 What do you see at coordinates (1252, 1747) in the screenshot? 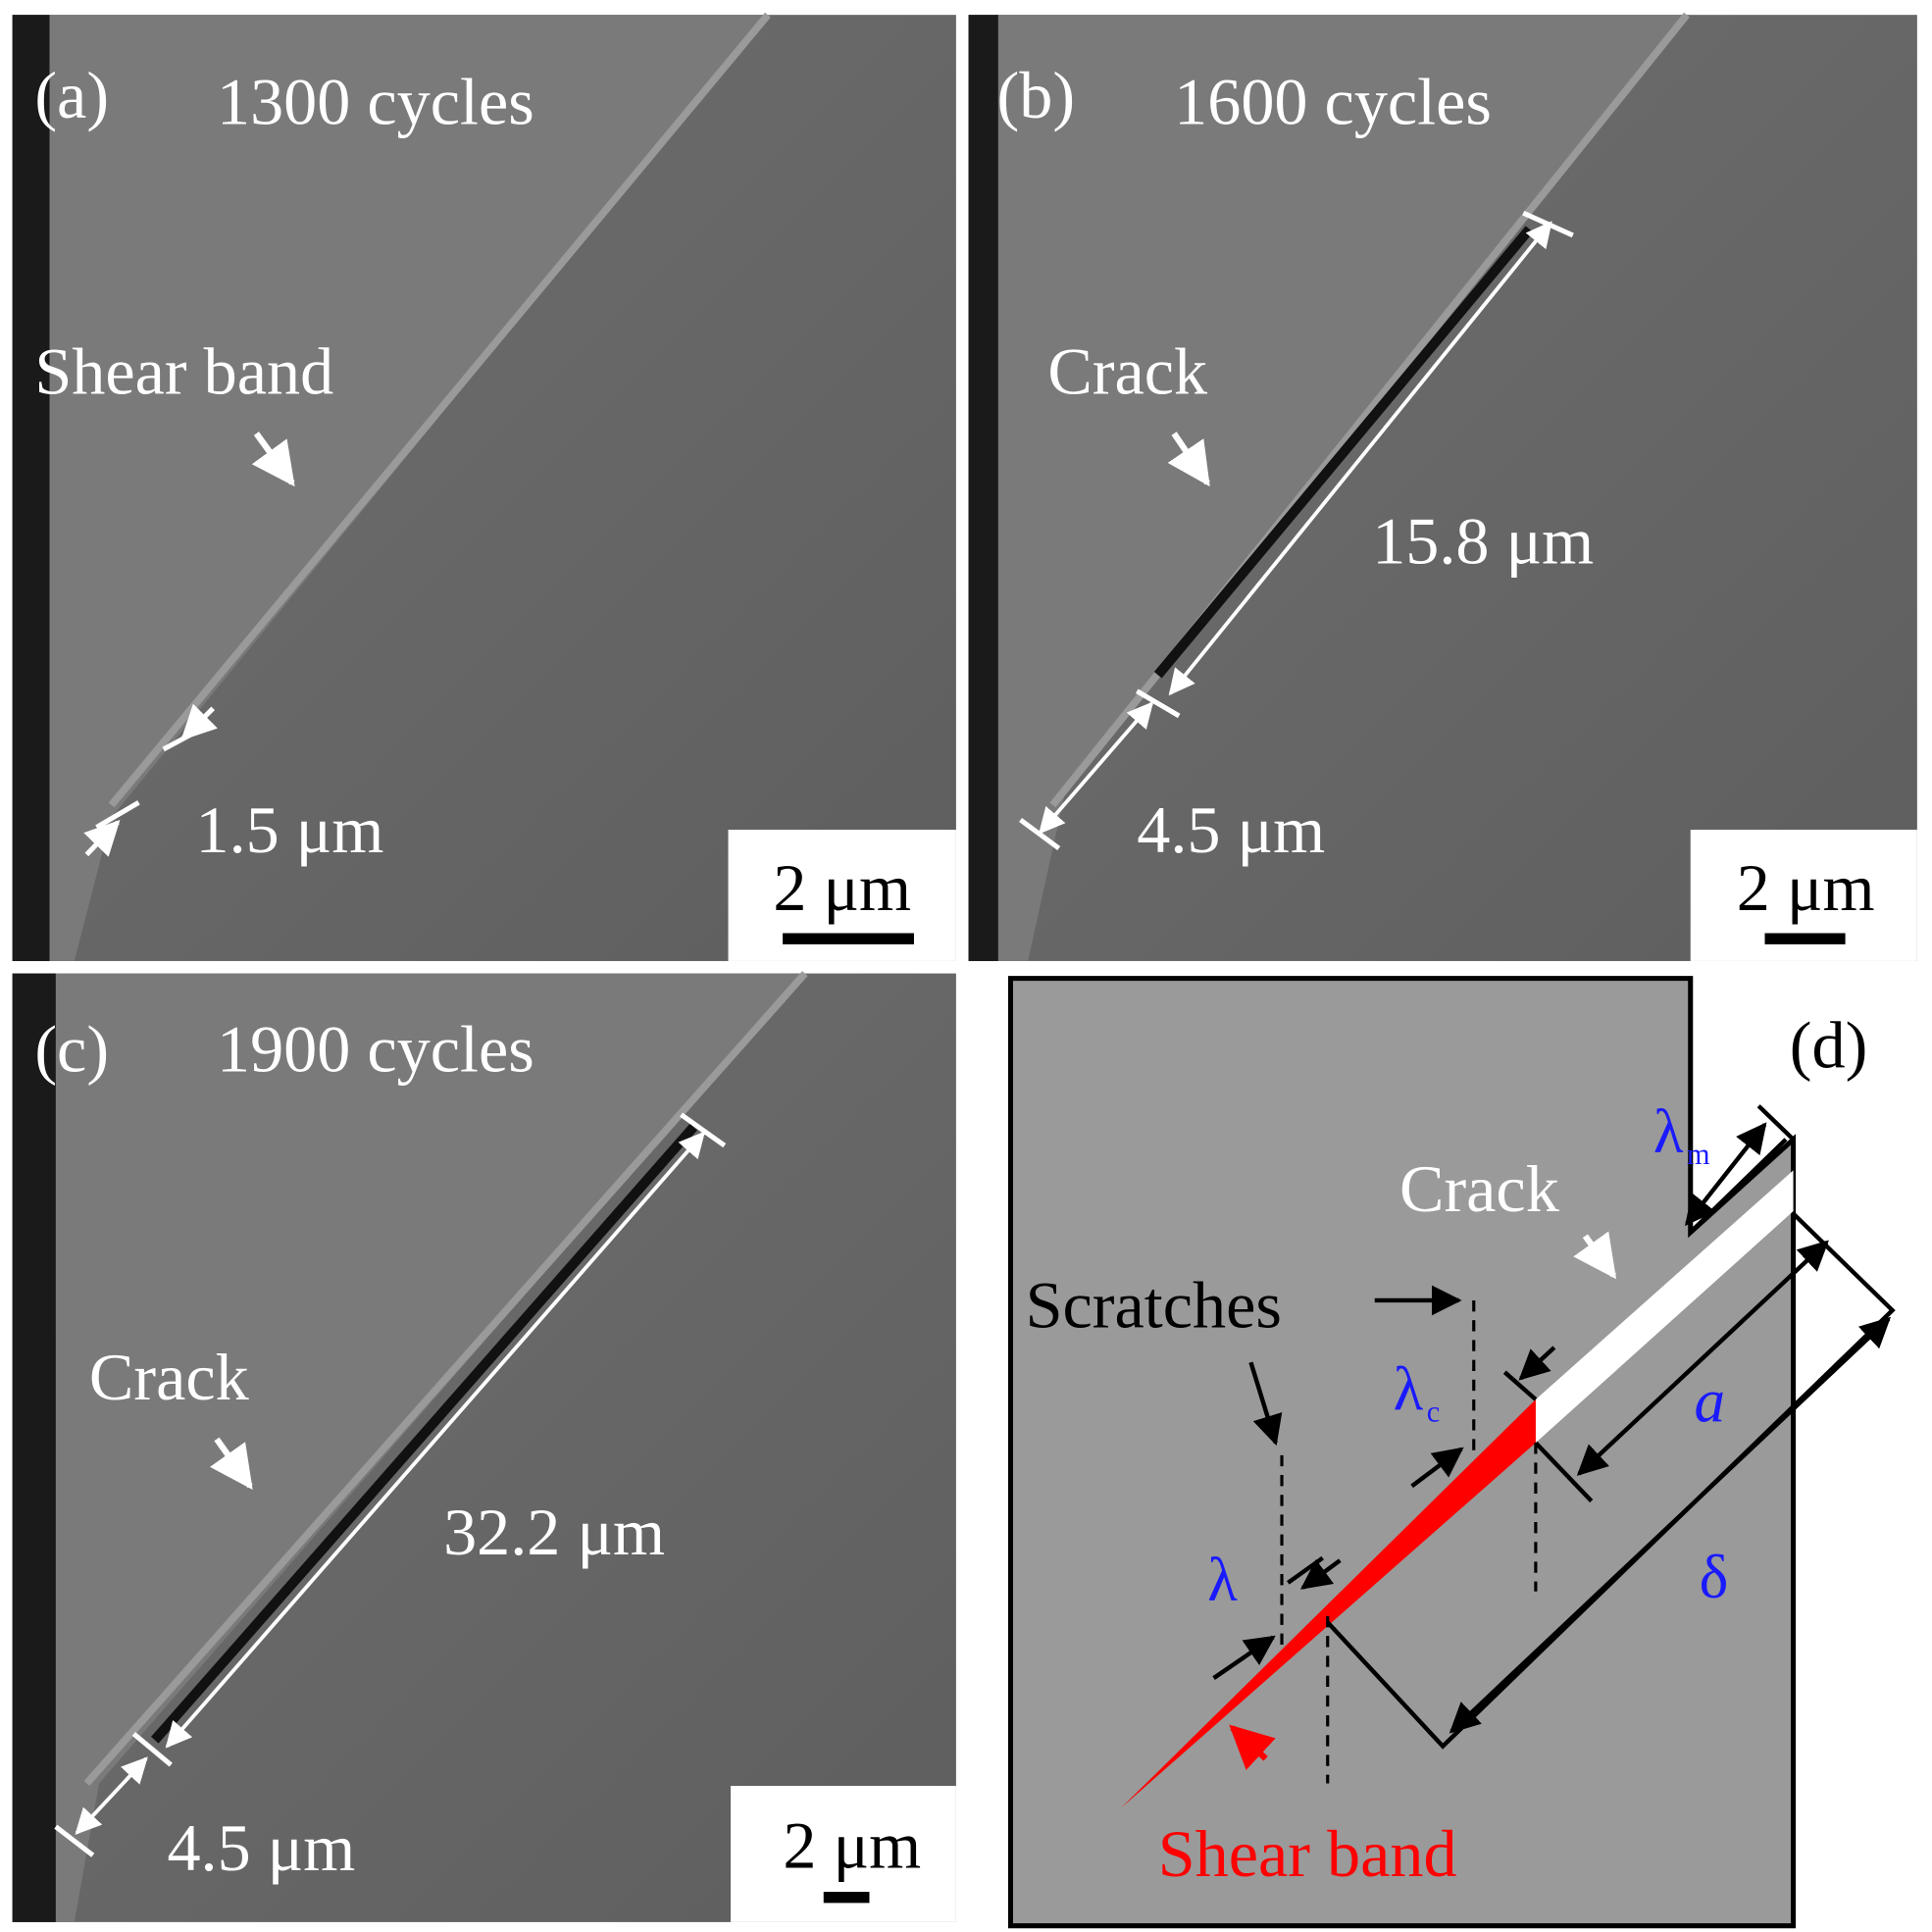
I see `shear-arrow` at bounding box center [1252, 1747].